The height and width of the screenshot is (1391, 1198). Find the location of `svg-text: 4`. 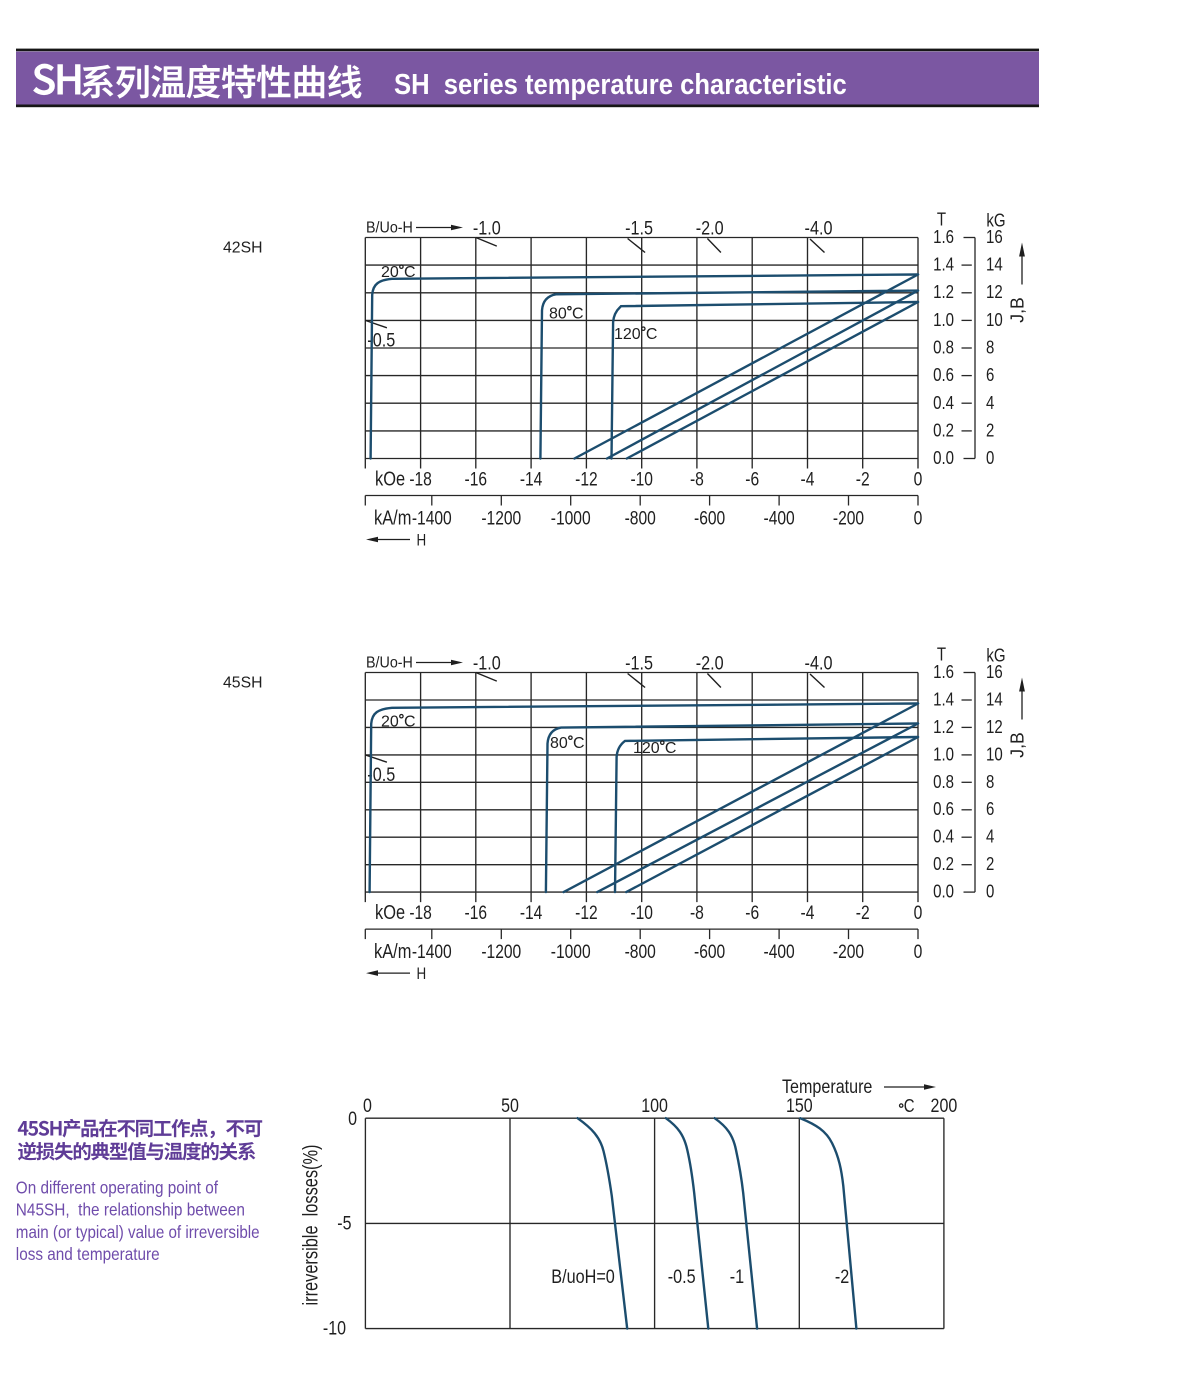

svg-text: 4 is located at coordinates (990, 836).